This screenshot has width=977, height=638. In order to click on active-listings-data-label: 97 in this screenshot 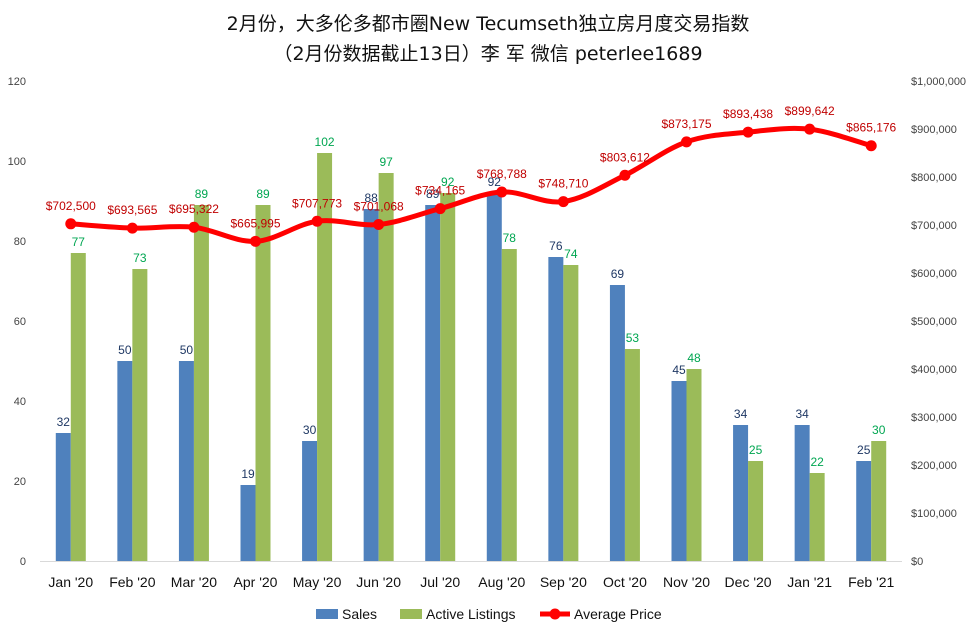, I will do `click(386, 162)`.